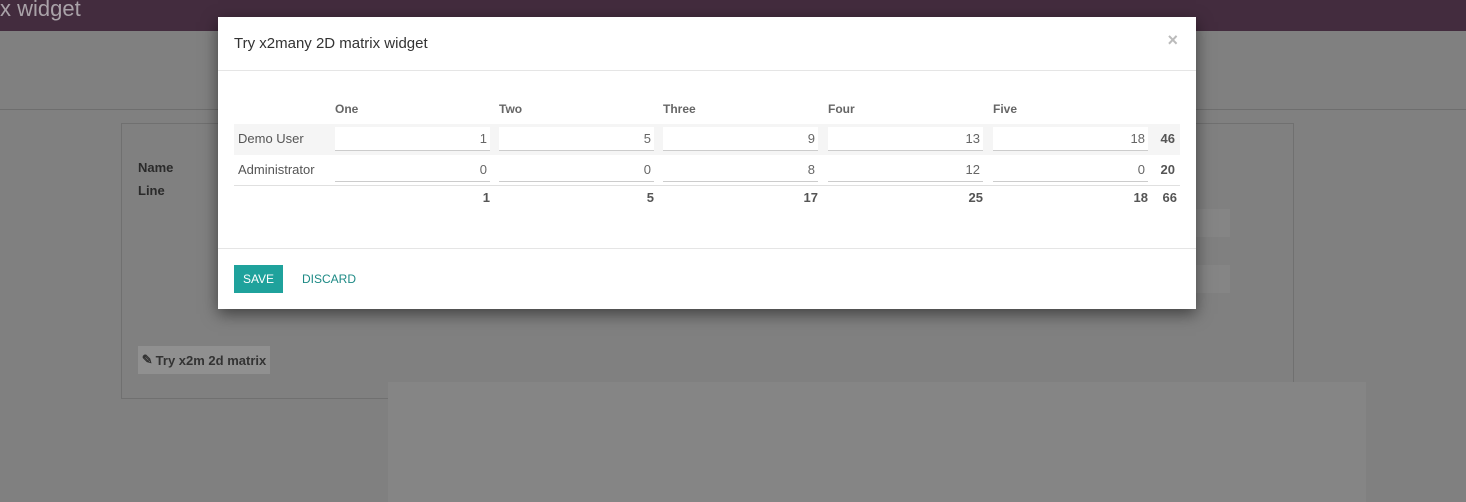  What do you see at coordinates (679, 109) in the screenshot?
I see `column-header: Three` at bounding box center [679, 109].